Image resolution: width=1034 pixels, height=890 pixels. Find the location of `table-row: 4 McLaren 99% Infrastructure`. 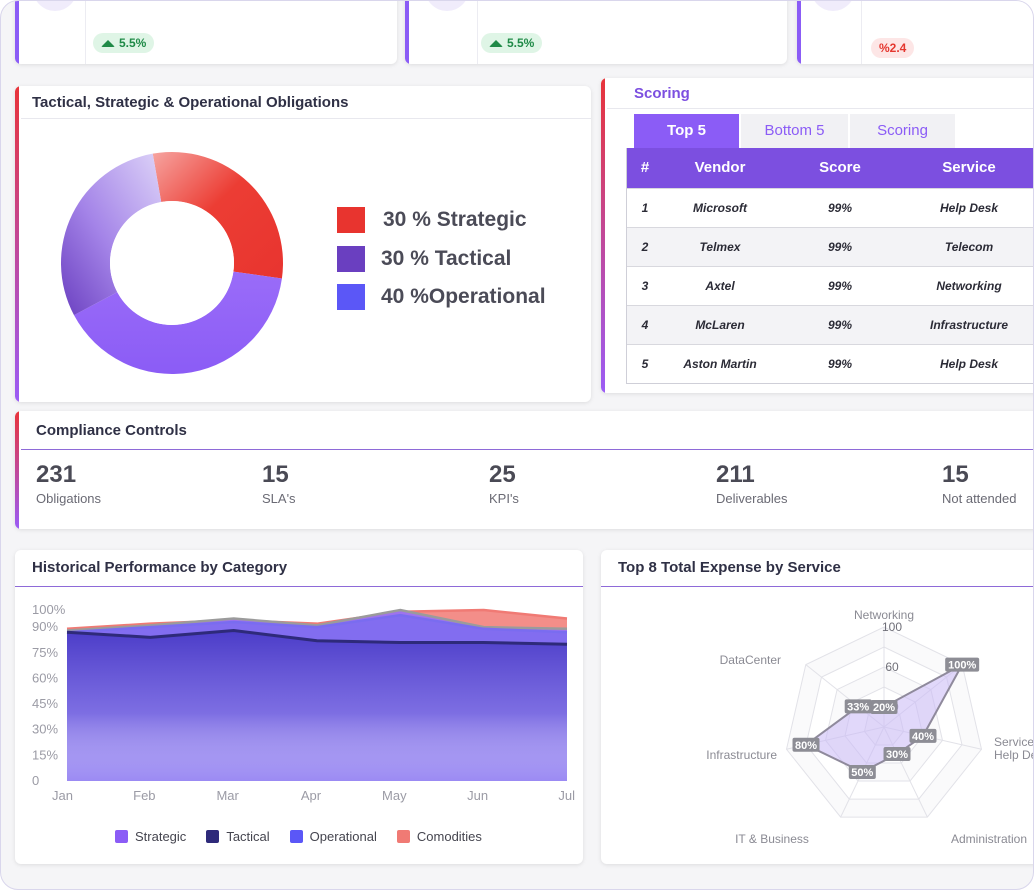

table-row: 4 McLaren 99% Infrastructure is located at coordinates (830, 324).